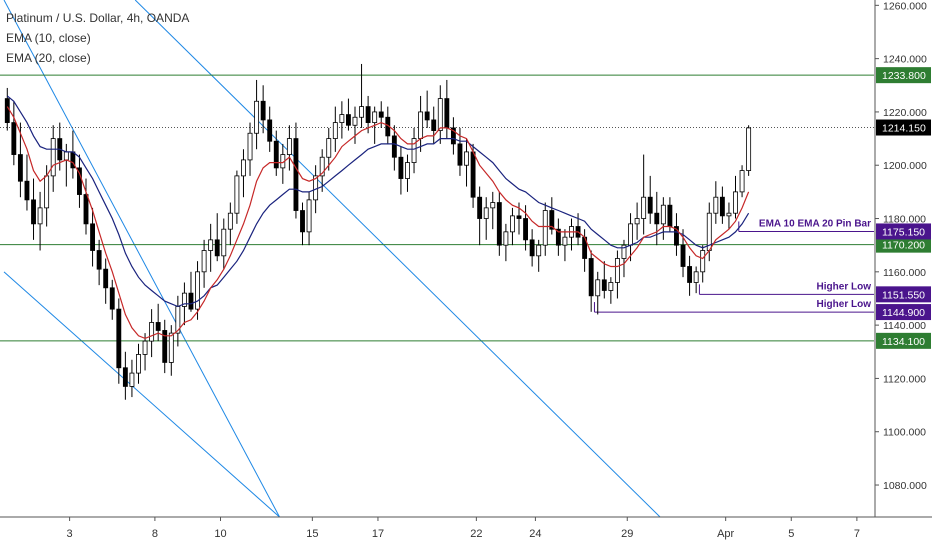 This screenshot has height=550, width=932. Describe the element at coordinates (904, 273) in the screenshot. I see `y-tick-label: 1160.000` at that location.